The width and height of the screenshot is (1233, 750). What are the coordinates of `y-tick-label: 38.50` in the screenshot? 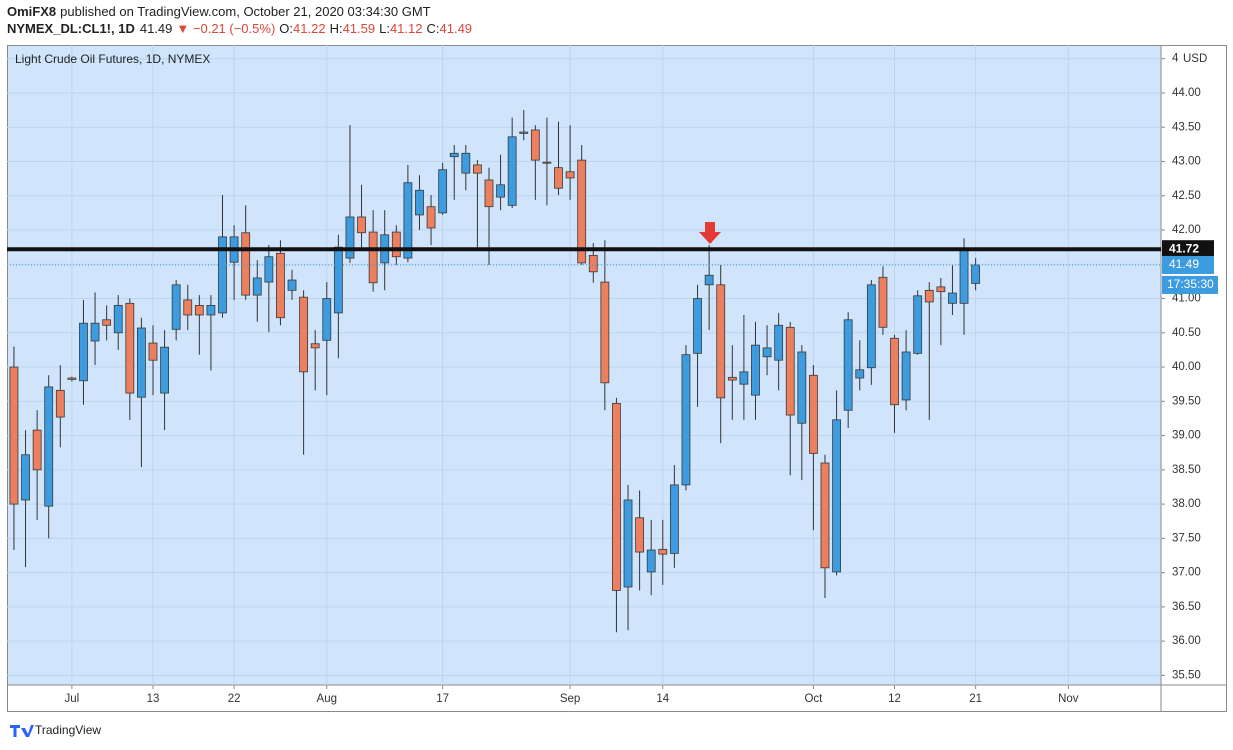 It's located at (1186, 470).